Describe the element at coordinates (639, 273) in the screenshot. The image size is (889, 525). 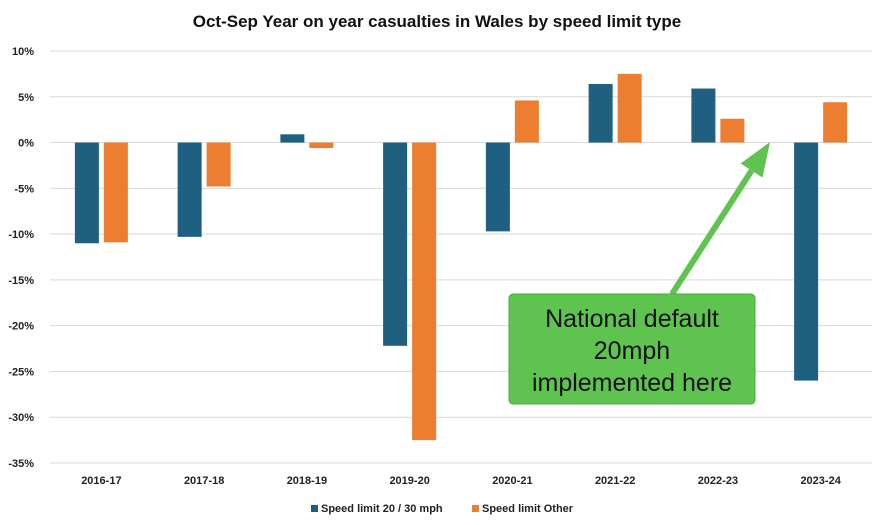
I see `annotation-callout: National default 20mph implemented here` at that location.